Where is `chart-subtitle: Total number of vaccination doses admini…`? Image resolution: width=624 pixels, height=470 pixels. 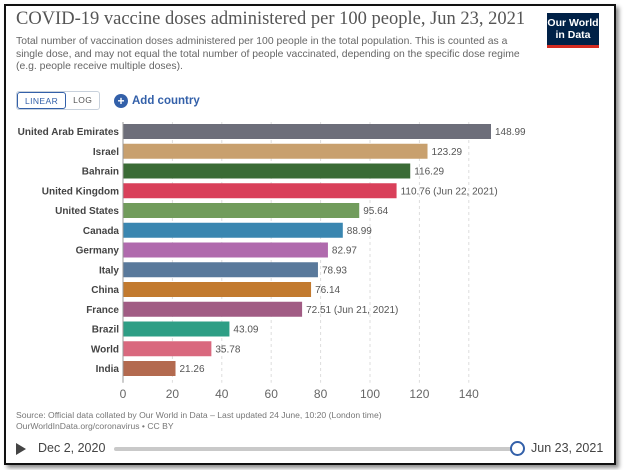
chart-subtitle: Total number of vaccination doses admini… is located at coordinates (268, 54).